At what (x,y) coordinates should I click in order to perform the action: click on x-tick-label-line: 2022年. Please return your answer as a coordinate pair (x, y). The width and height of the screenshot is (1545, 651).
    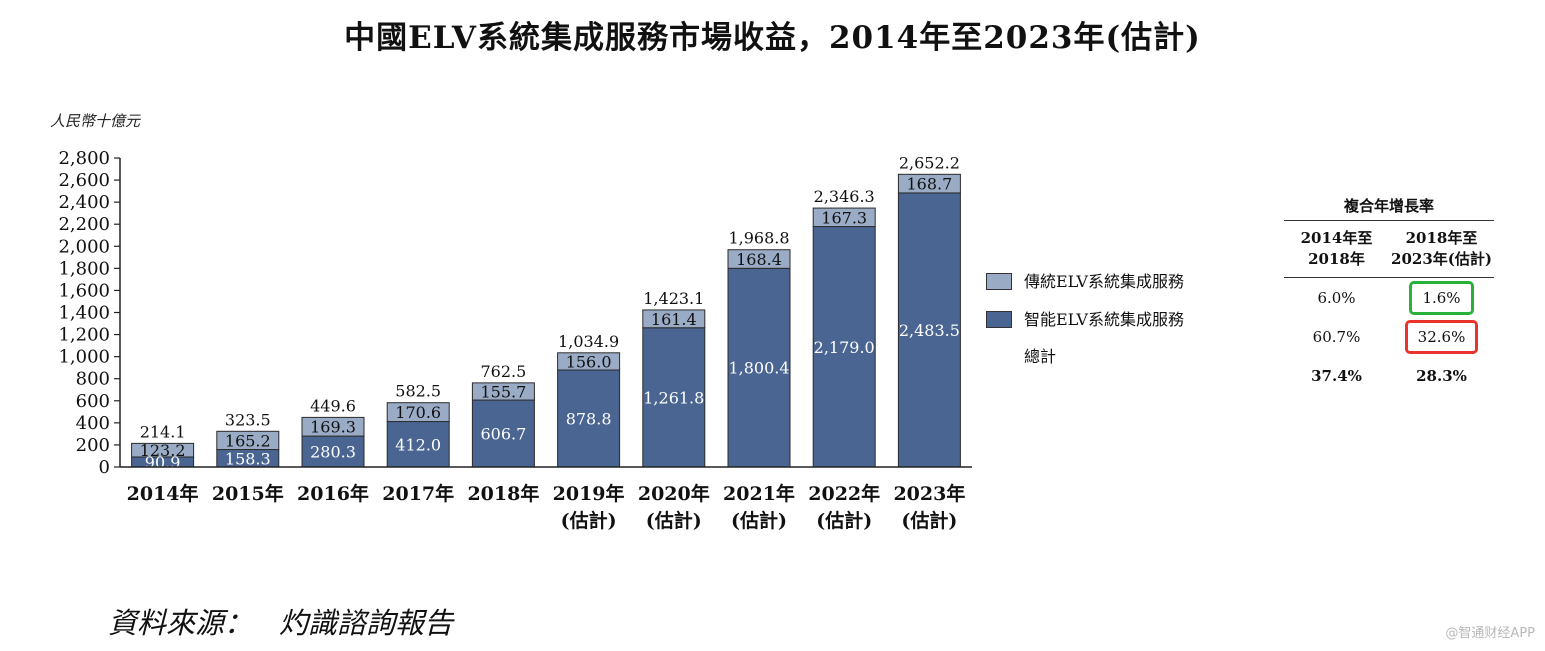
    Looking at the image, I should click on (844, 493).